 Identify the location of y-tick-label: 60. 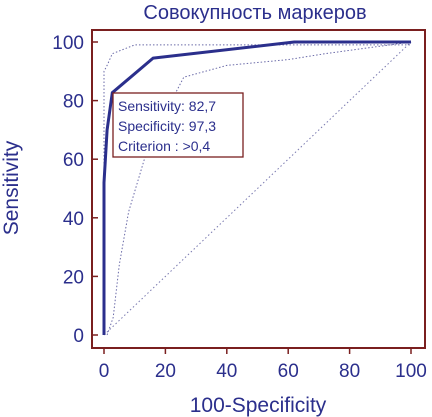
(73, 160).